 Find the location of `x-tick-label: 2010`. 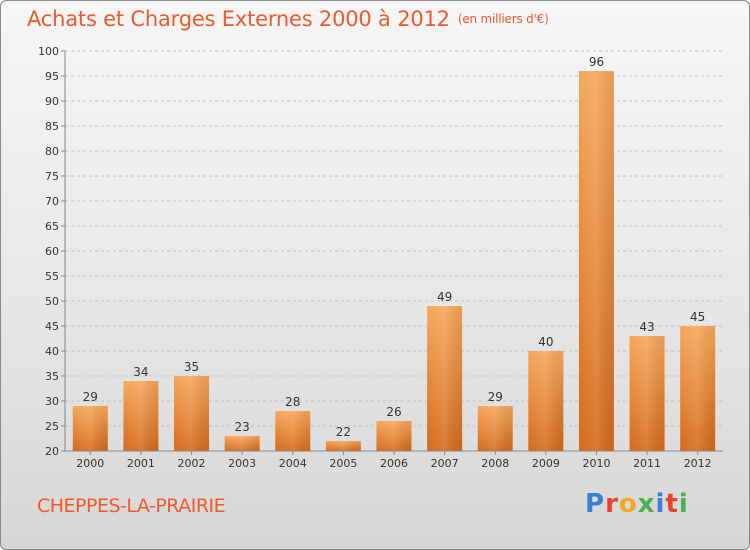

x-tick-label: 2010 is located at coordinates (596, 463).